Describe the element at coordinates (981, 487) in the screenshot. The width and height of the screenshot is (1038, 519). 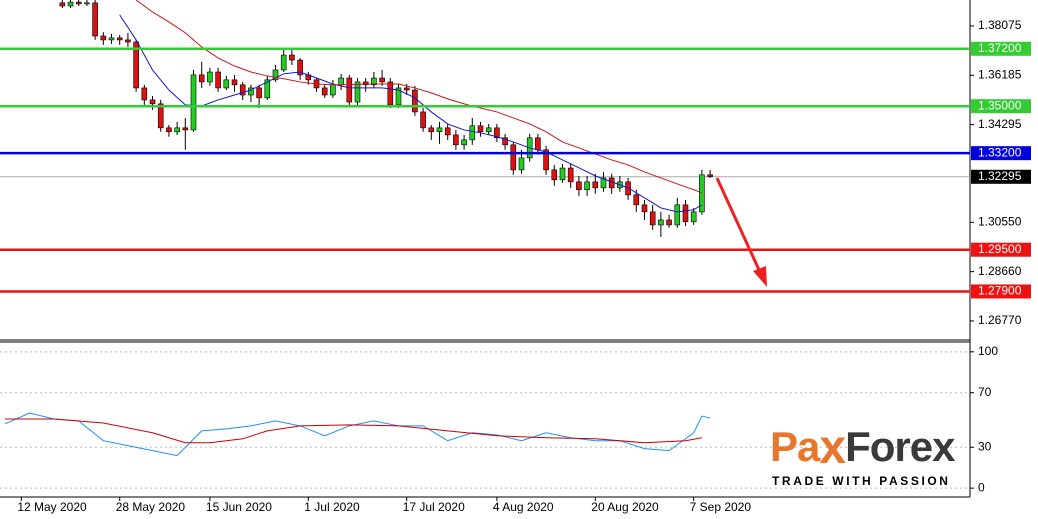
I see `y-tick-label: 0` at that location.